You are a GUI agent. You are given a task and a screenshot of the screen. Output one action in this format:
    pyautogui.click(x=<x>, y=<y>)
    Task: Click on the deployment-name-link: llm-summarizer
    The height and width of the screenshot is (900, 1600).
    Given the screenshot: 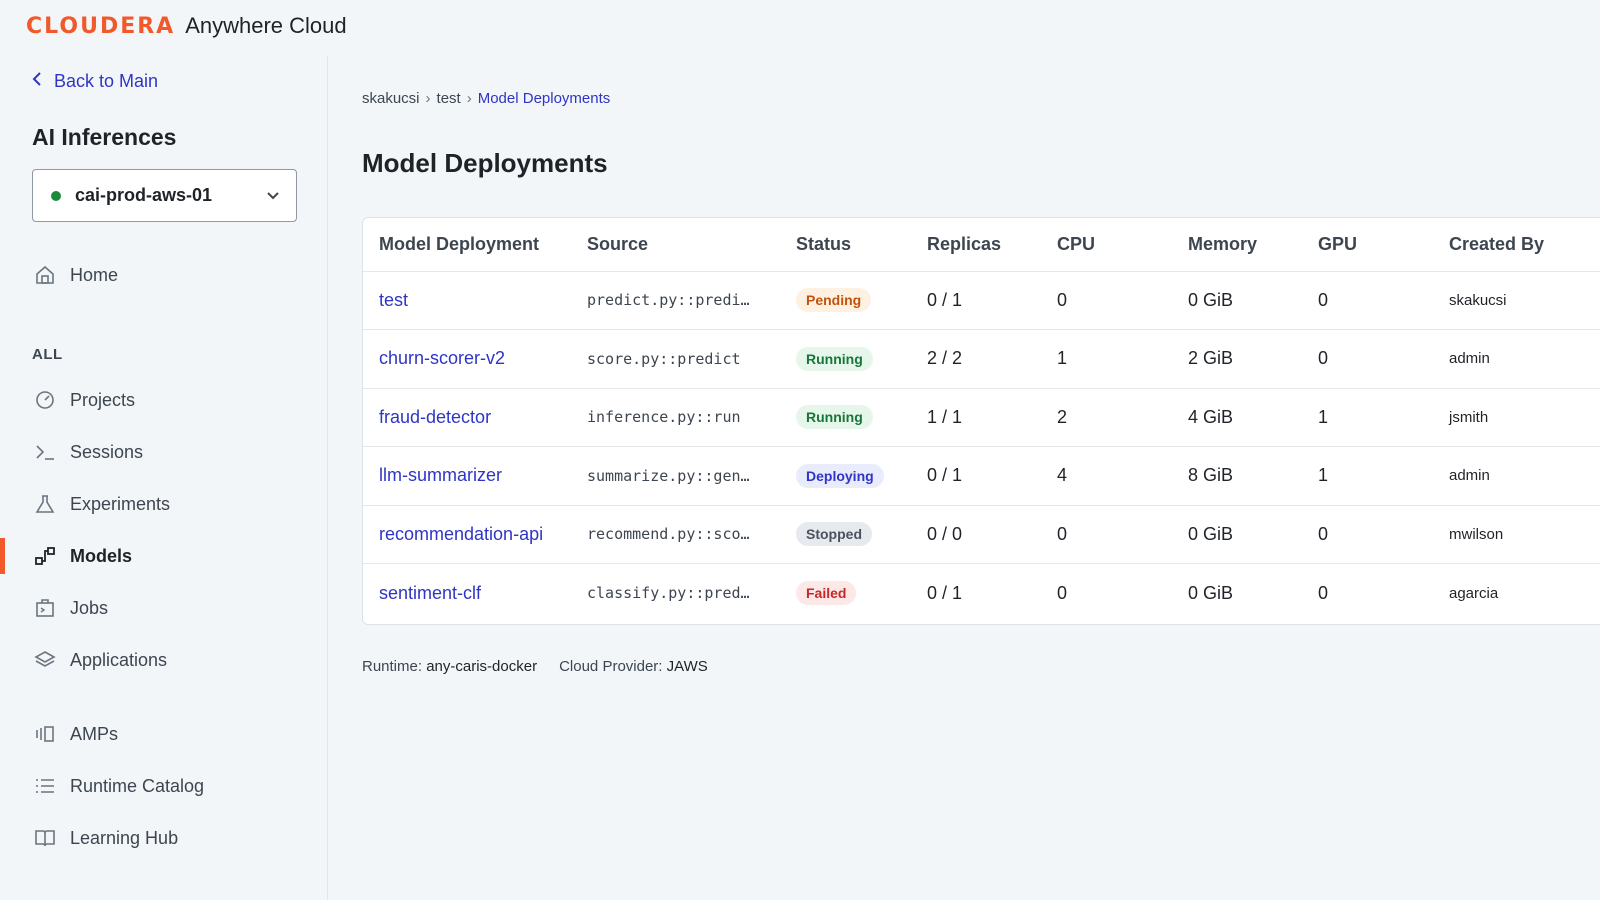 What is the action you would take?
    pyautogui.click(x=440, y=475)
    